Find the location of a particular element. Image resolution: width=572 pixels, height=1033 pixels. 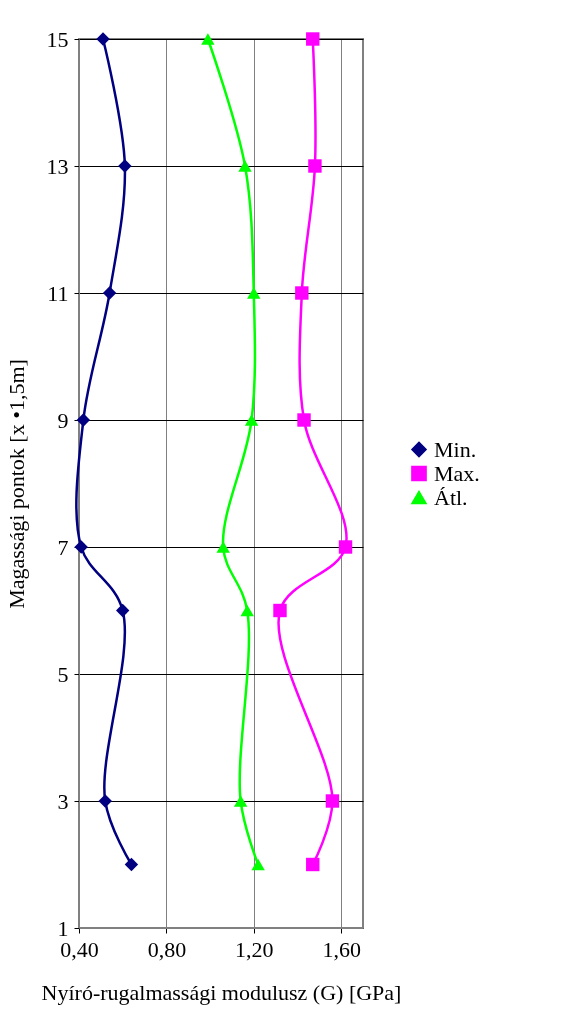

y-tick-label: 3 is located at coordinates (63, 801).